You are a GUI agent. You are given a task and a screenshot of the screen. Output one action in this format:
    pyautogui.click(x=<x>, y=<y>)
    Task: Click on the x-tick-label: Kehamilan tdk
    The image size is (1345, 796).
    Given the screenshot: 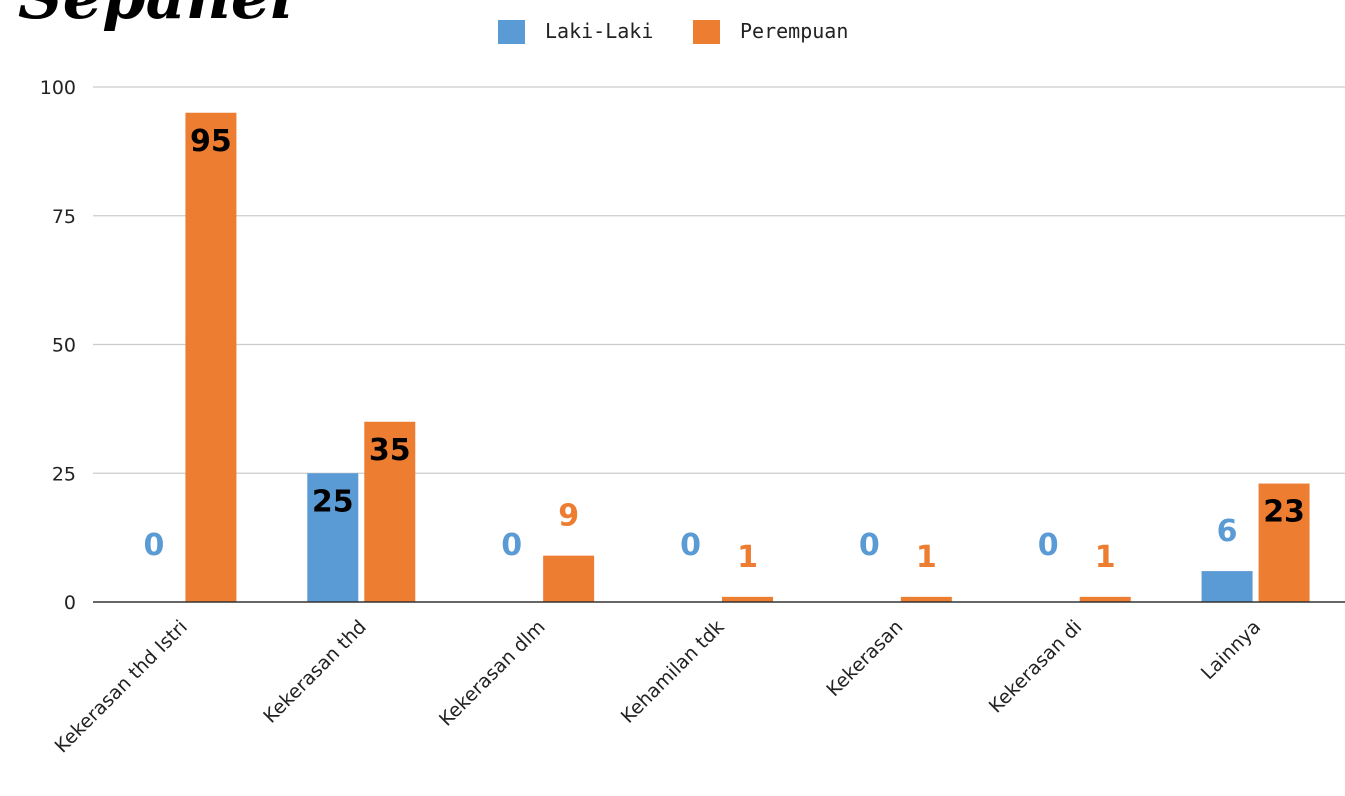 What is the action you would take?
    pyautogui.click(x=673, y=672)
    